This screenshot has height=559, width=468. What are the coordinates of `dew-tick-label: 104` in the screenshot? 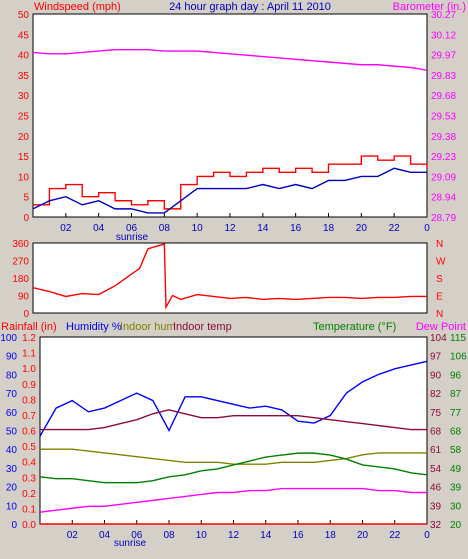 It's located at (438, 338).